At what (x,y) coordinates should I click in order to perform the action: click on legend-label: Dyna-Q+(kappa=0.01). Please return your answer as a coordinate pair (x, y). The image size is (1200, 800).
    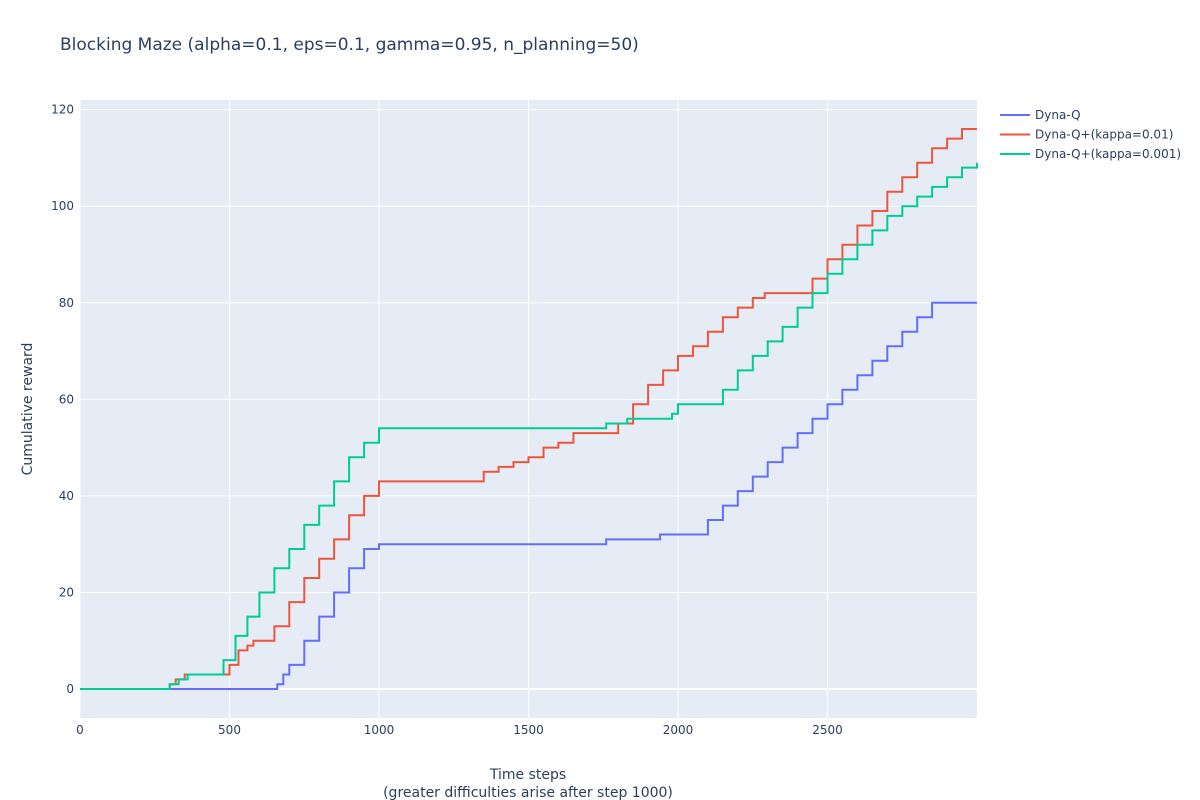
    Looking at the image, I should click on (1104, 135).